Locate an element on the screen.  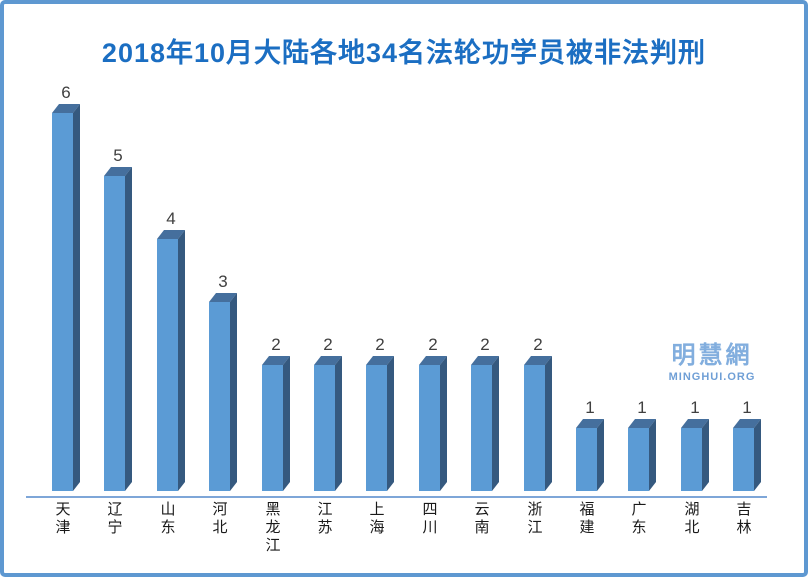
x-axis-label: 湖北 is located at coordinates (691, 519).